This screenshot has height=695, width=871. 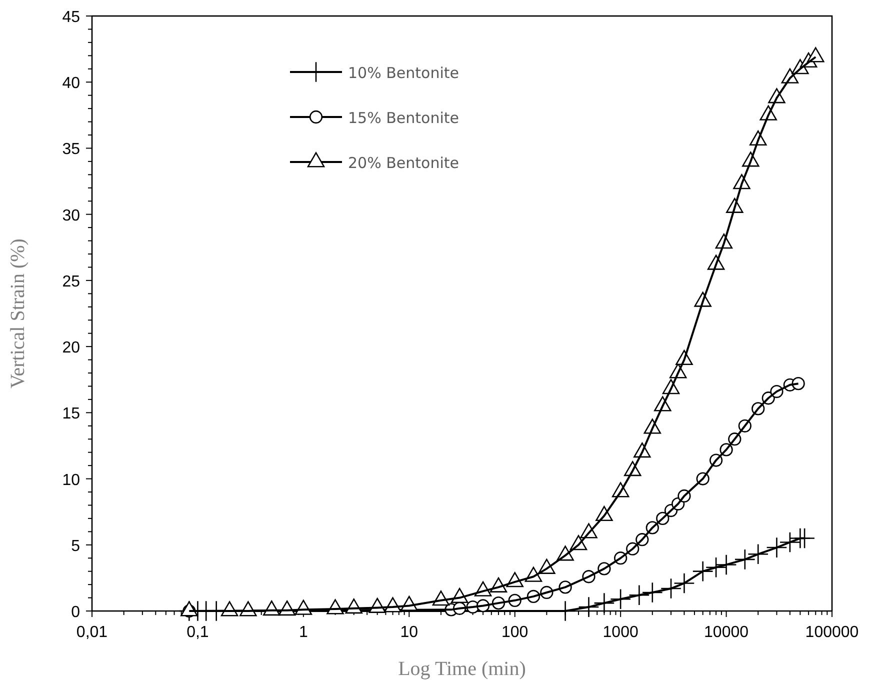 What do you see at coordinates (71, 215) in the screenshot?
I see `y-tick-label: 30` at bounding box center [71, 215].